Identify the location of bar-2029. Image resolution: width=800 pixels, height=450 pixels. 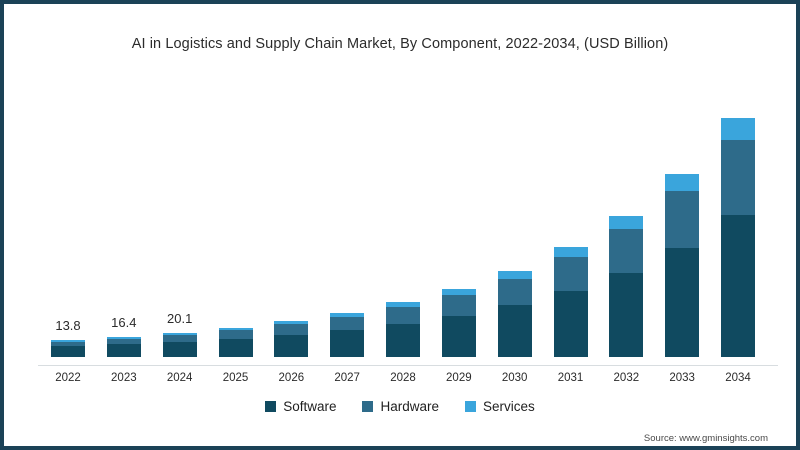
(458, 322).